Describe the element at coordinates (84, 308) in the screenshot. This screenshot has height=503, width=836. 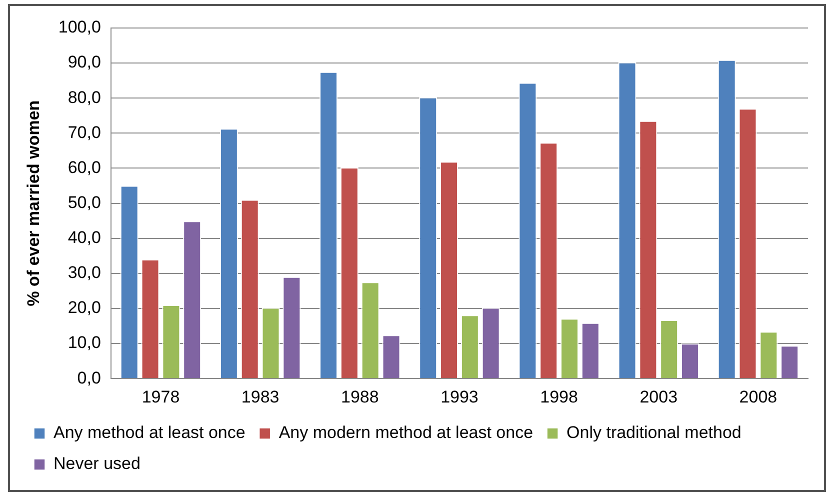
I see `y-tick-label: 20,0` at that location.